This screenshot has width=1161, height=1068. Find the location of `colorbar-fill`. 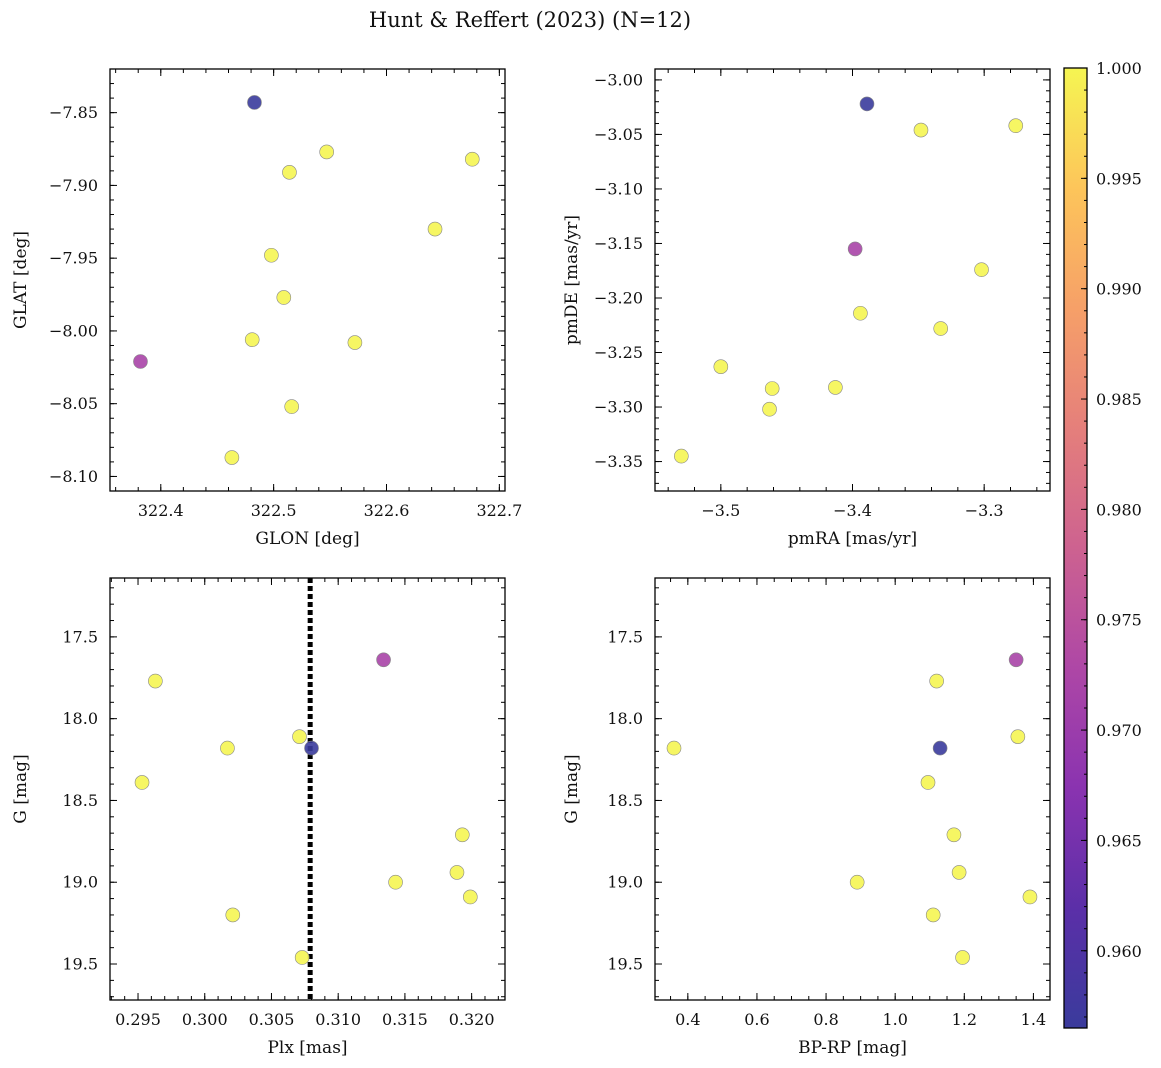

colorbar-fill is located at coordinates (1075, 548).